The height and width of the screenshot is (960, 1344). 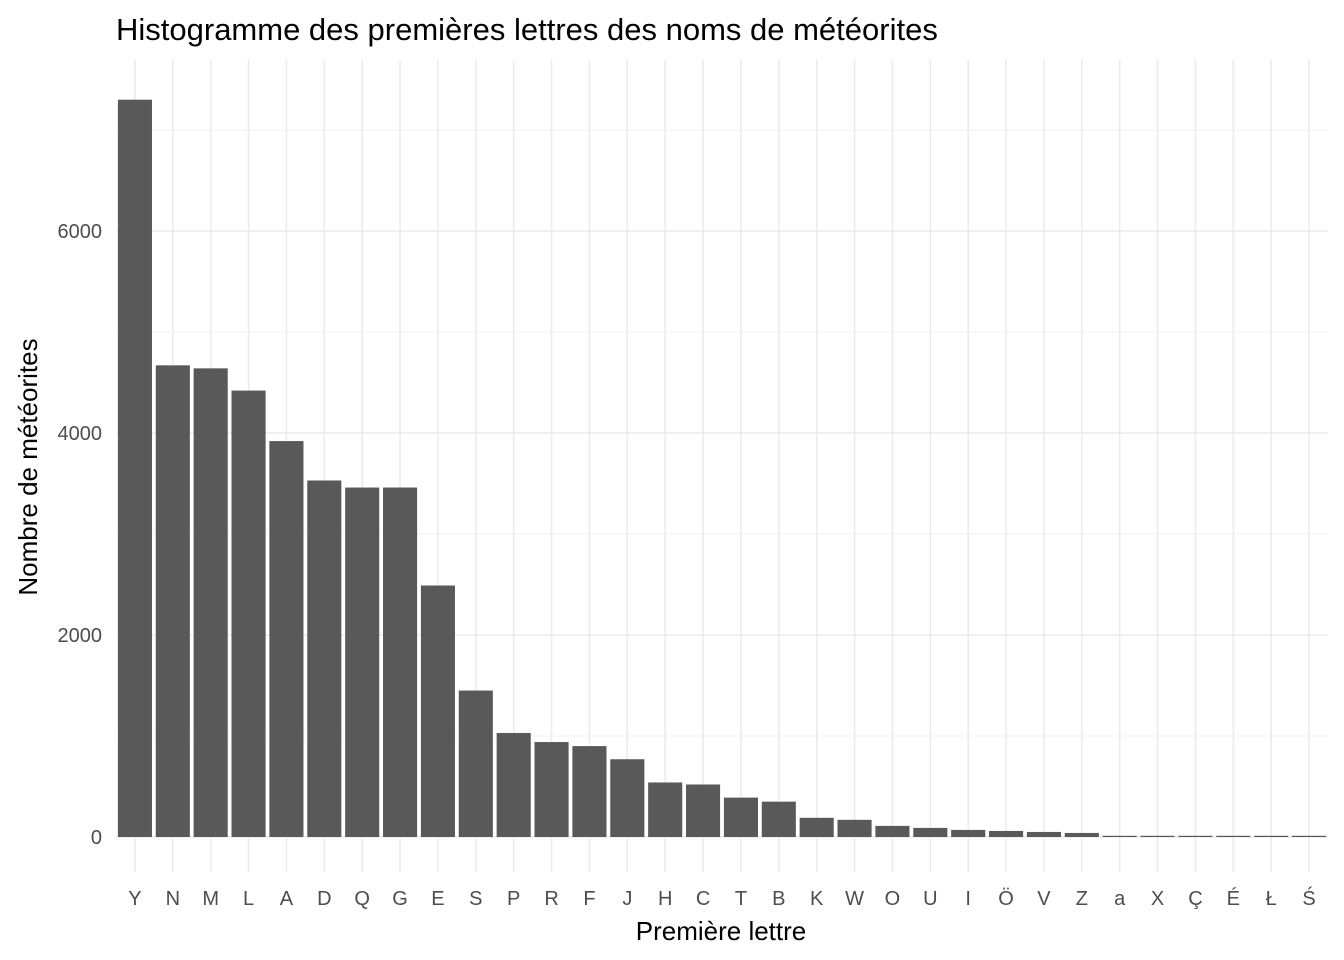 I want to click on bar-C, so click(x=703, y=810).